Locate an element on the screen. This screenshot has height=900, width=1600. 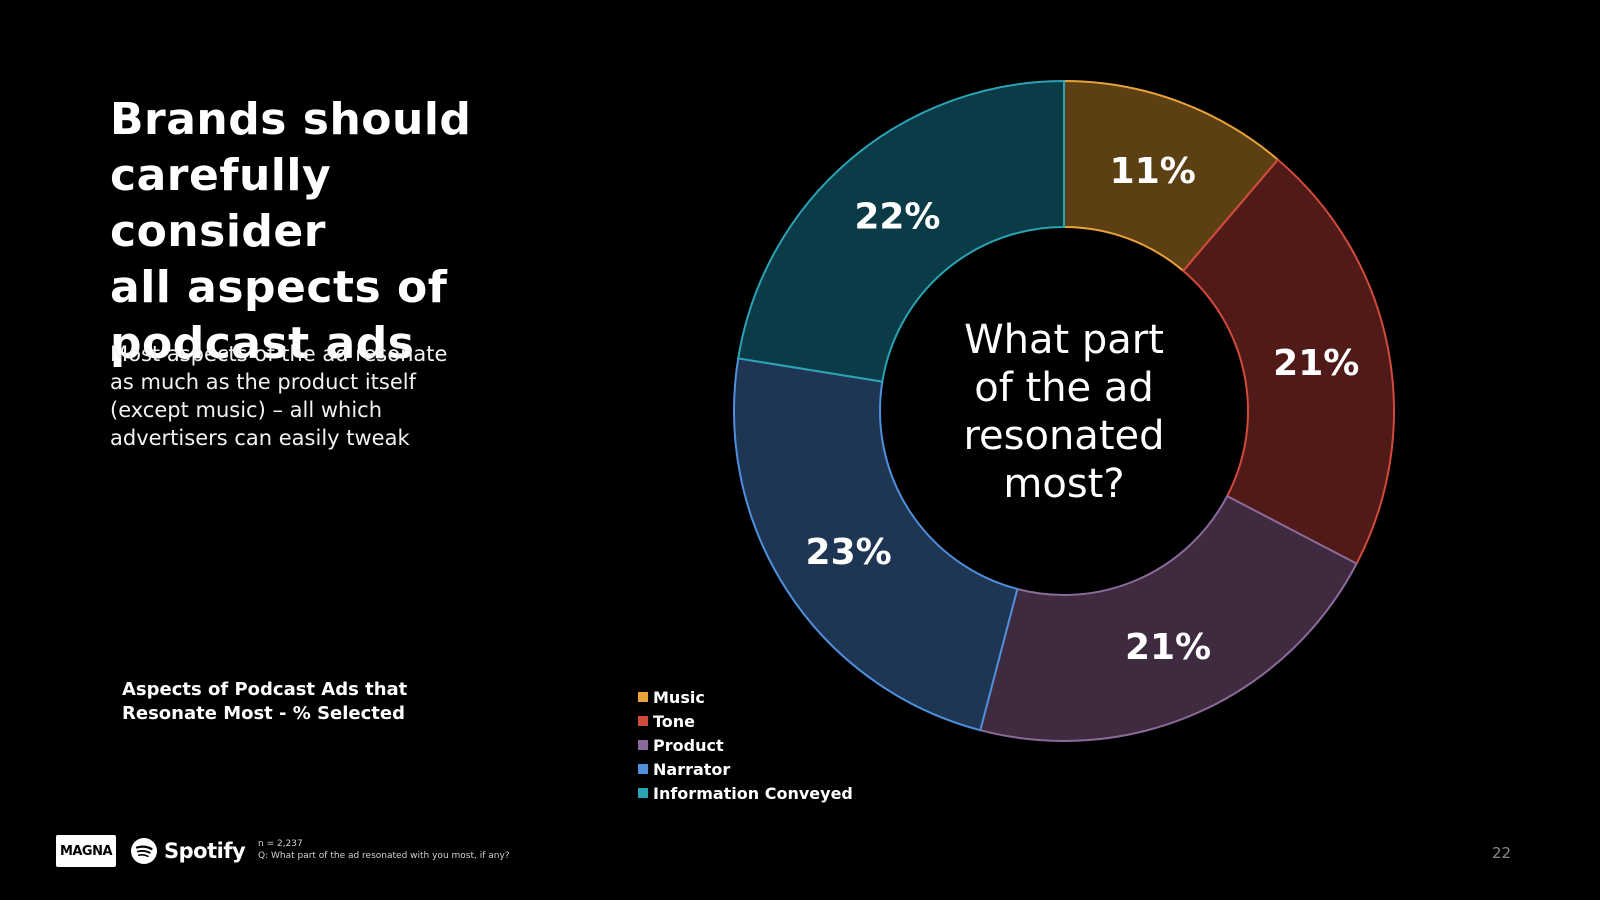
slice-tone is located at coordinates (1288, 361).